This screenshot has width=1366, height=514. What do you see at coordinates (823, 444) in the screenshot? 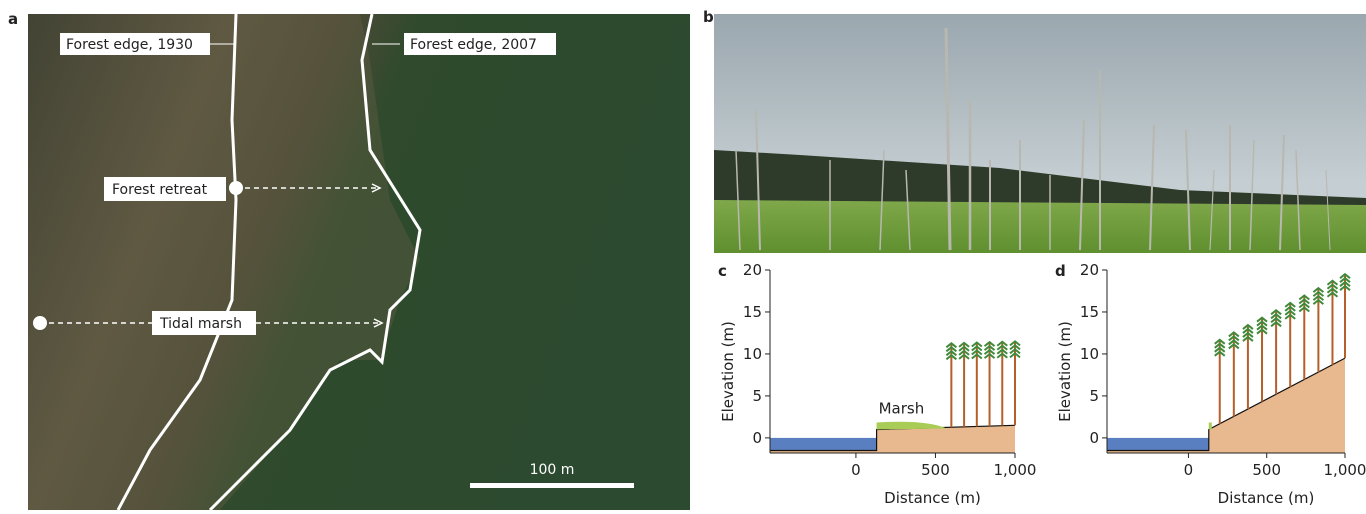
I see `water` at bounding box center [823, 444].